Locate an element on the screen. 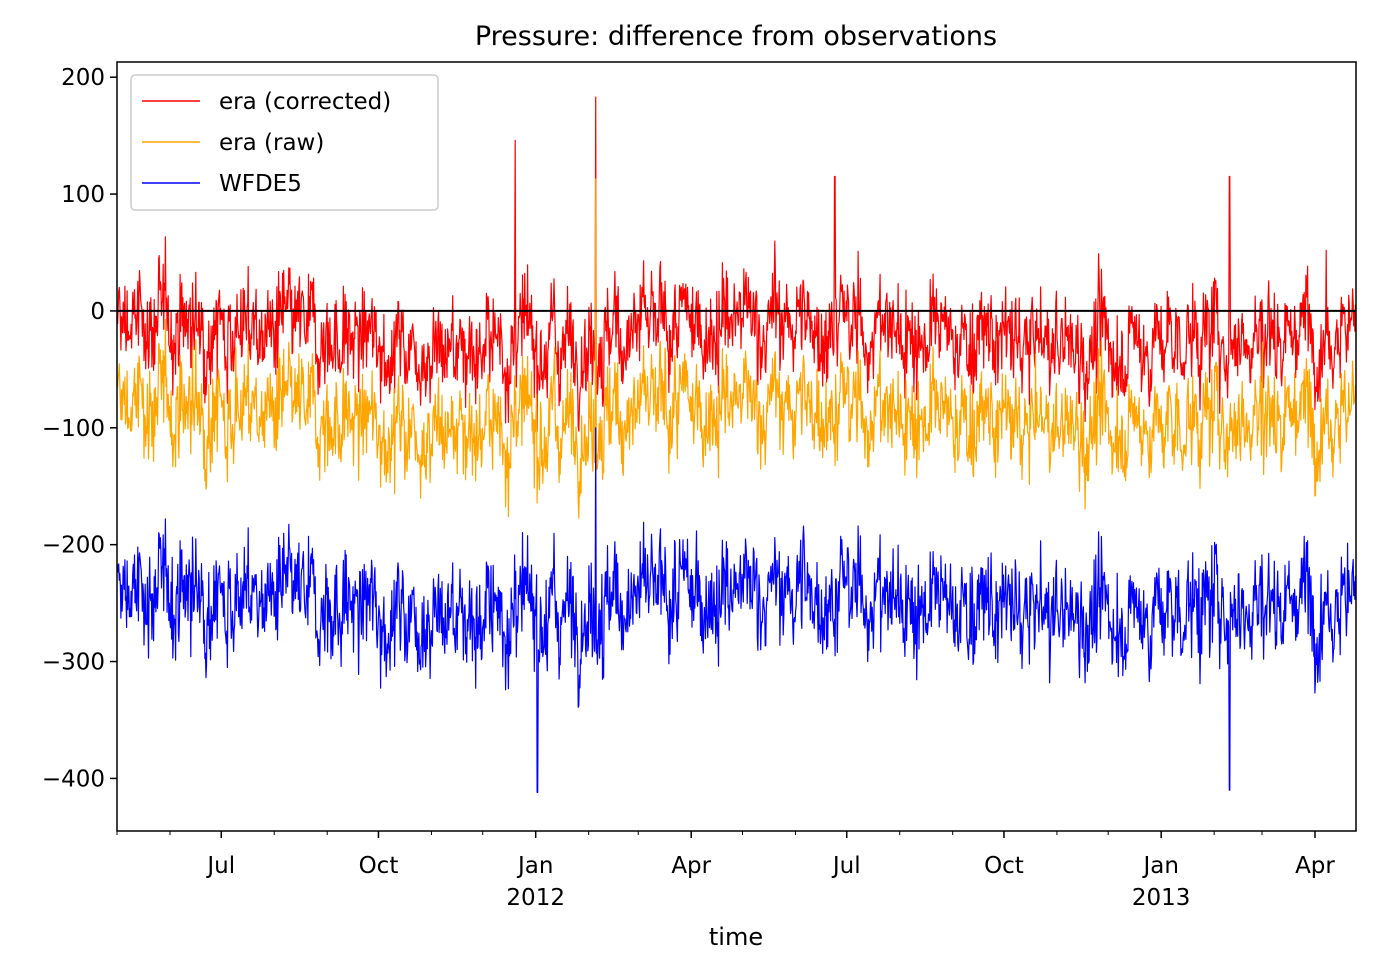  x-tick-year-label: 2013 is located at coordinates (1161, 898).